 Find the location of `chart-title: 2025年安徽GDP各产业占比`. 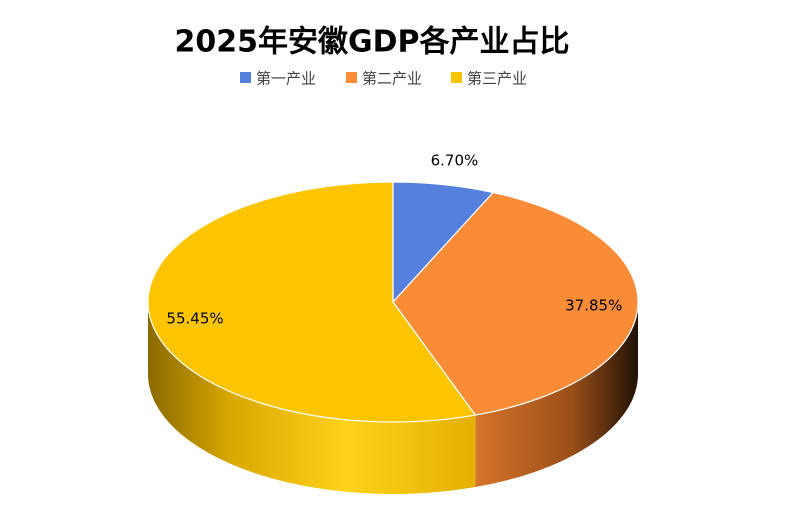

chart-title: 2025年安徽GDP各产业占比 is located at coordinates (371, 42).